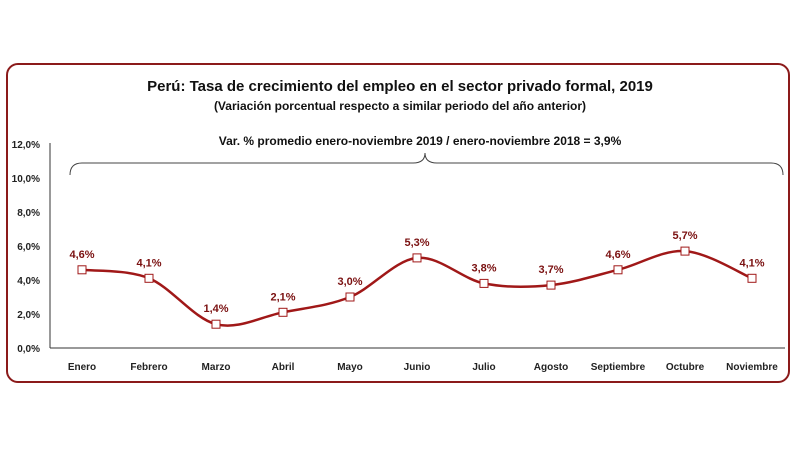 This screenshot has height=449, width=800. I want to click on x-tick-label: Octubre, so click(685, 367).